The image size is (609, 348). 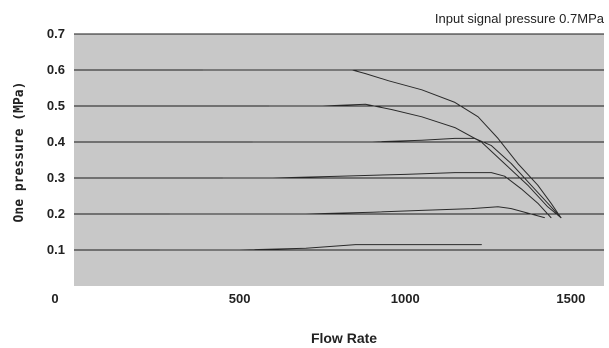 I want to click on y-tick-label: 0.1, so click(x=56, y=249).